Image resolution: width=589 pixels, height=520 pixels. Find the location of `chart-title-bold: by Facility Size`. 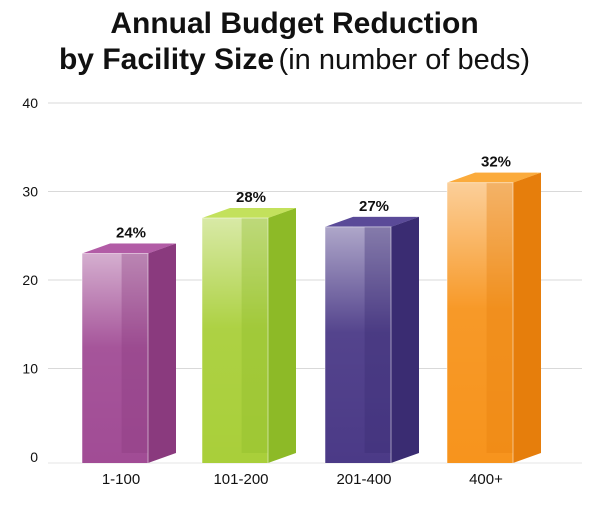

chart-title-bold: by Facility Size is located at coordinates (166, 59).